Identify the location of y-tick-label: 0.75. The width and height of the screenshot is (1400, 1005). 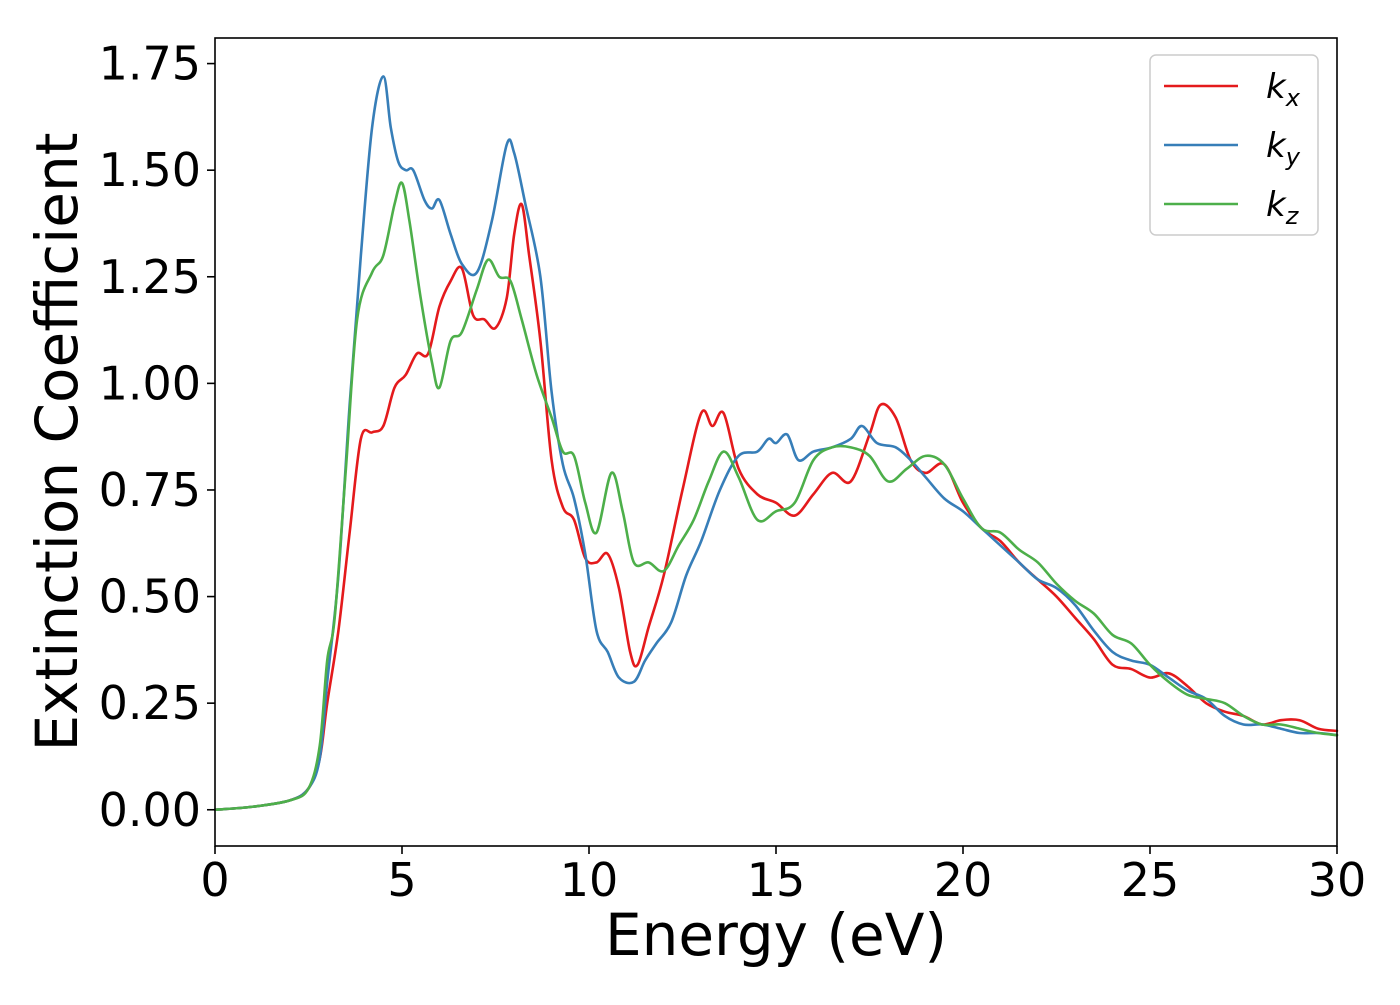
(150, 490).